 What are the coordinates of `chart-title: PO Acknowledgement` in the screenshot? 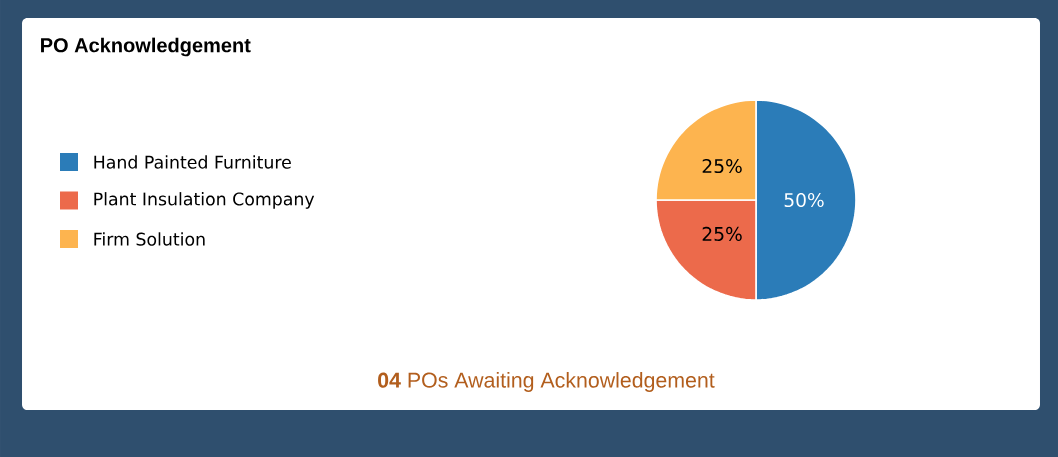 It's located at (146, 47).